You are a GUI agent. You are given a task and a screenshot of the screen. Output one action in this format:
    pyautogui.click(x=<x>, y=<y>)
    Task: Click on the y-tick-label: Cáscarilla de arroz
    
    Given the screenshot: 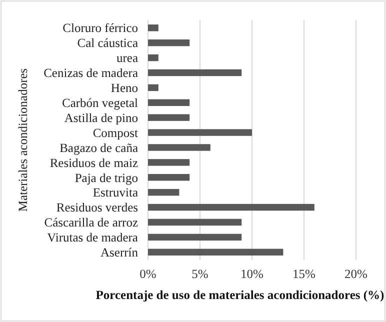 What is the action you would take?
    pyautogui.click(x=91, y=223)
    